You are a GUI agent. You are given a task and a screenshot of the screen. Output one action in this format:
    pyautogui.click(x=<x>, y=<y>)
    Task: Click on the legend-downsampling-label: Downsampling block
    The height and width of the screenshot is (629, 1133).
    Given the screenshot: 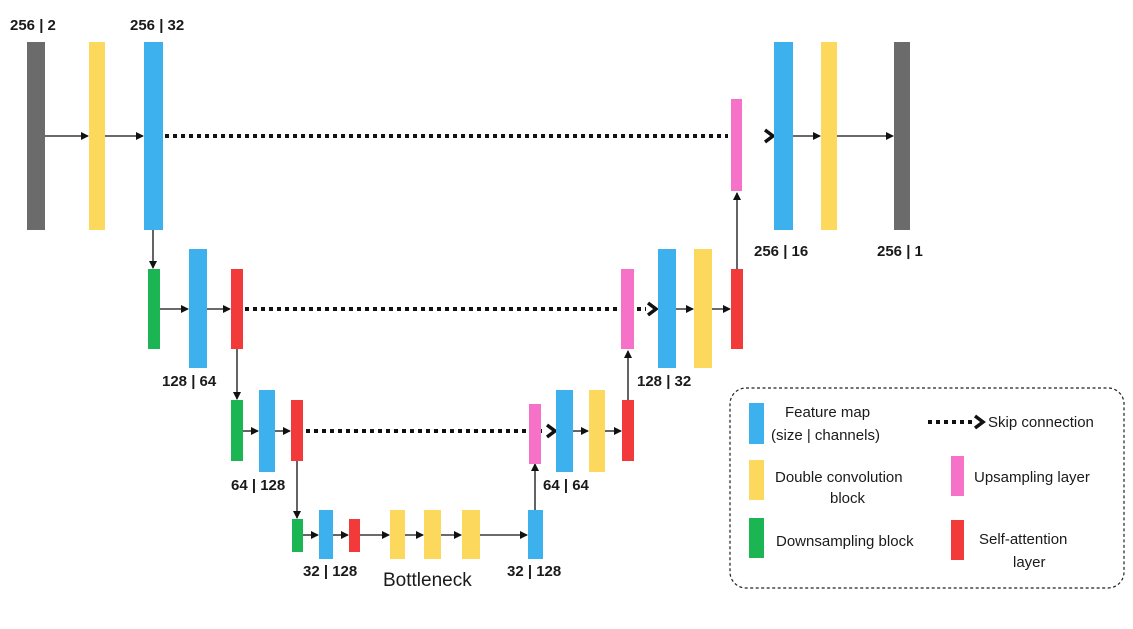 What is the action you would take?
    pyautogui.click(x=845, y=541)
    